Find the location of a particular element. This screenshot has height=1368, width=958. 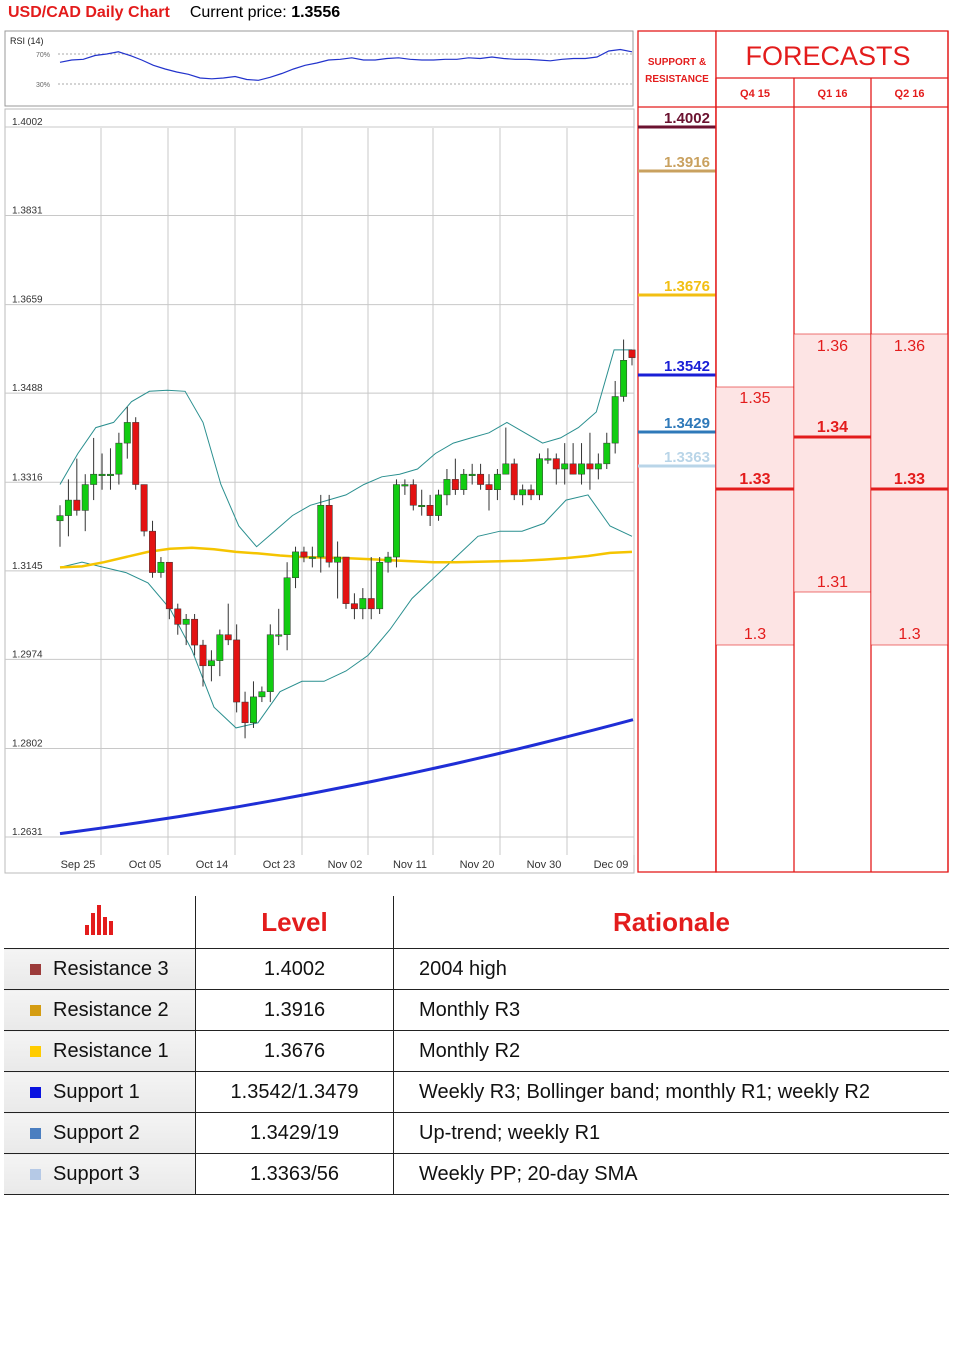

level-row: Resistance 2 1.3916 Monthly R3 is located at coordinates (476, 1010).